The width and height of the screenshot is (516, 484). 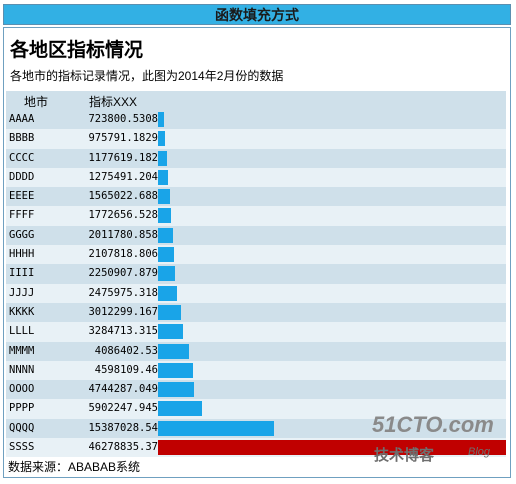 What do you see at coordinates (256, 293) in the screenshot?
I see `table-row: JJJJ 2475975.318` at bounding box center [256, 293].